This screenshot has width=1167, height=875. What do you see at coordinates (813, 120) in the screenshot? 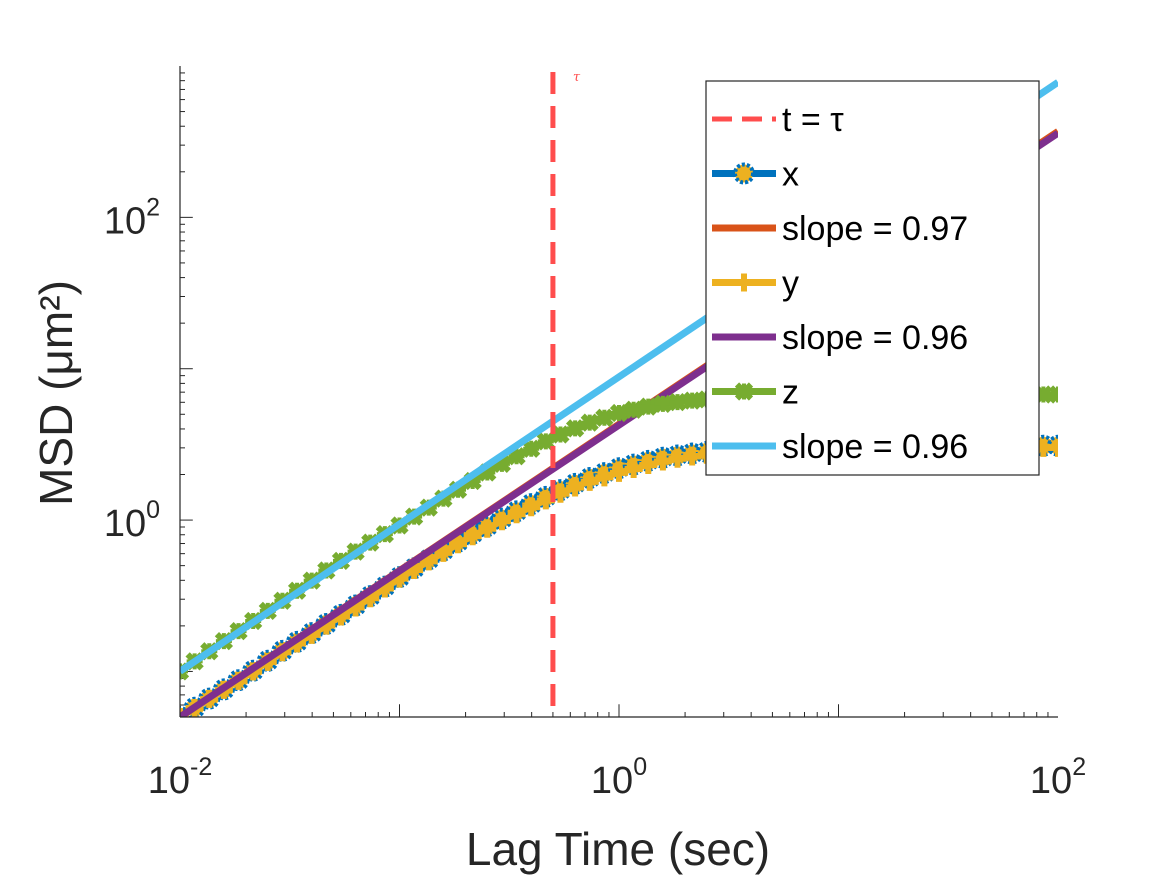
I see `legend-label: t = τ` at bounding box center [813, 120].